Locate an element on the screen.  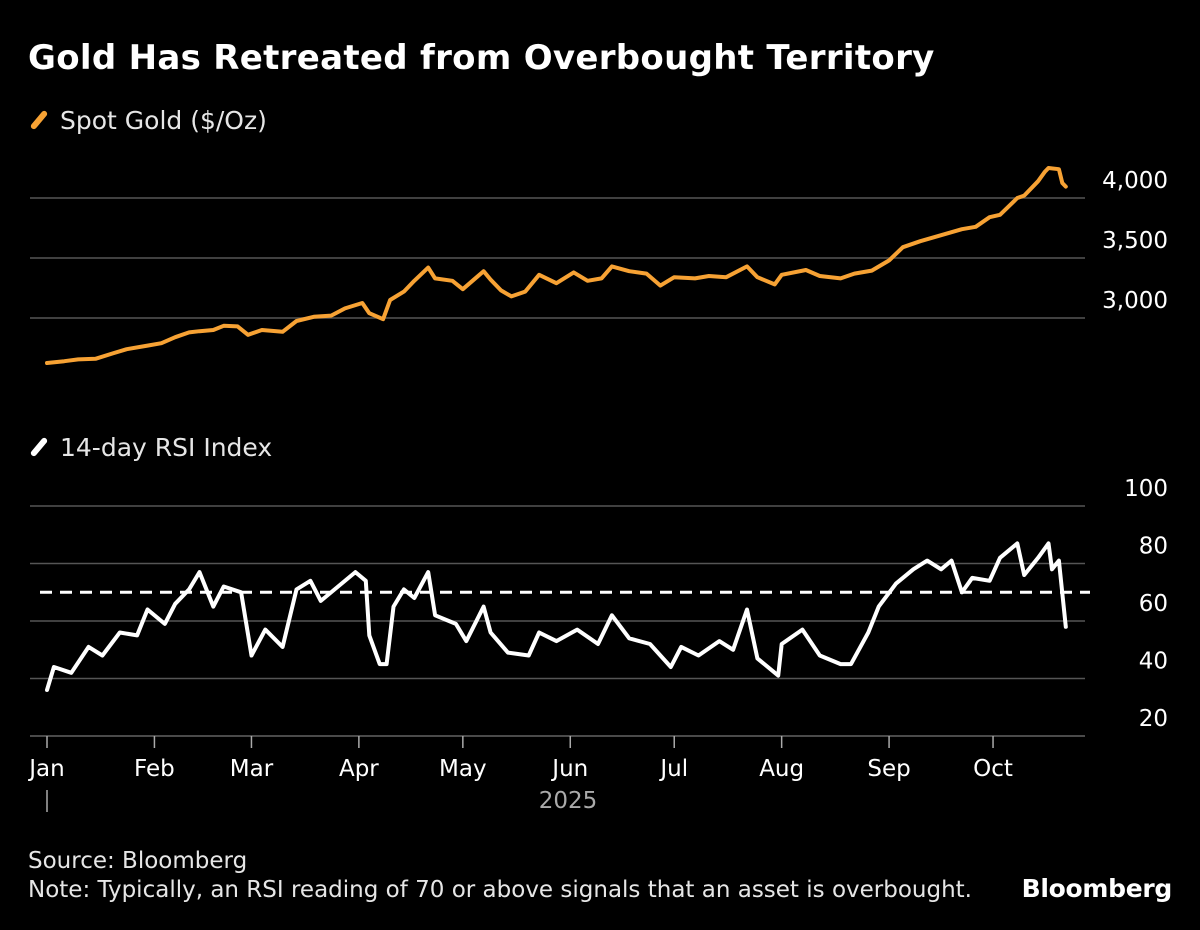
bloomberg-logo: Bloomberg is located at coordinates (1097, 888).